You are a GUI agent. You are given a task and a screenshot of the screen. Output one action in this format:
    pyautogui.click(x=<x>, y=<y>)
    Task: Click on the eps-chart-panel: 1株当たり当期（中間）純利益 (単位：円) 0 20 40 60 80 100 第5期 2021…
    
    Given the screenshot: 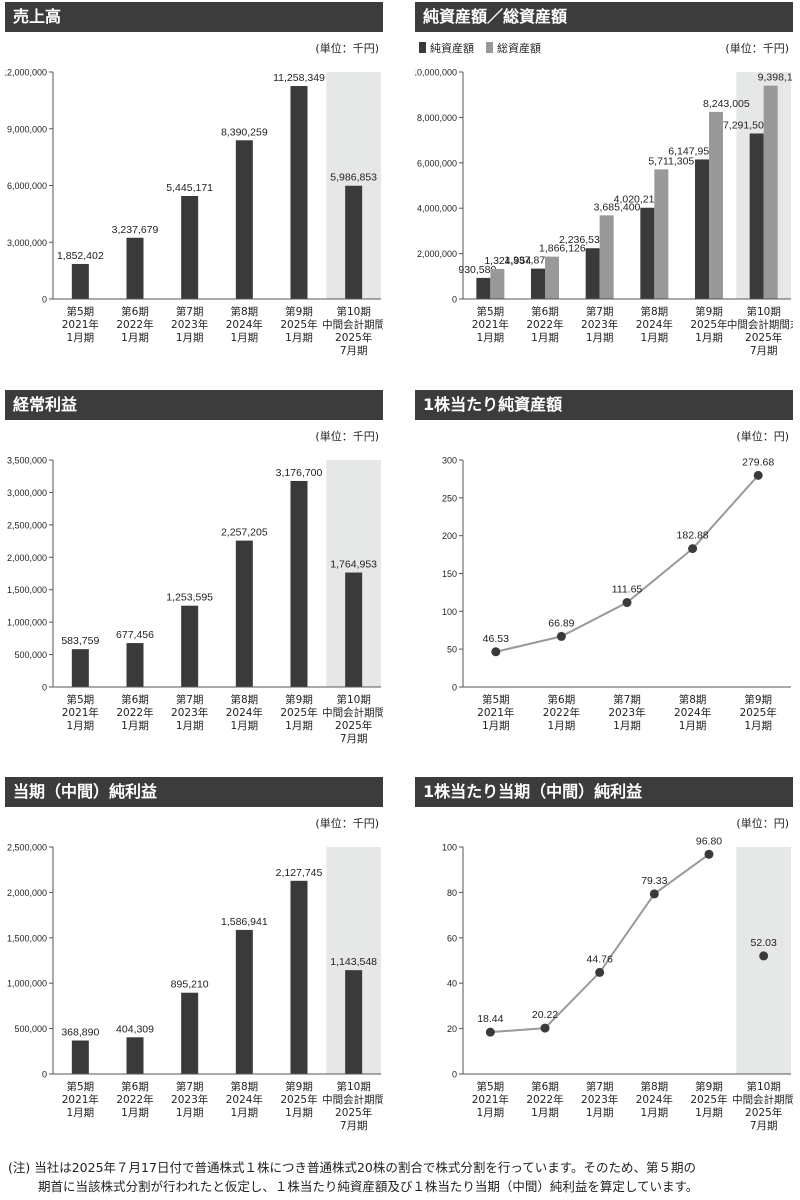 What is the action you would take?
    pyautogui.click(x=604, y=966)
    